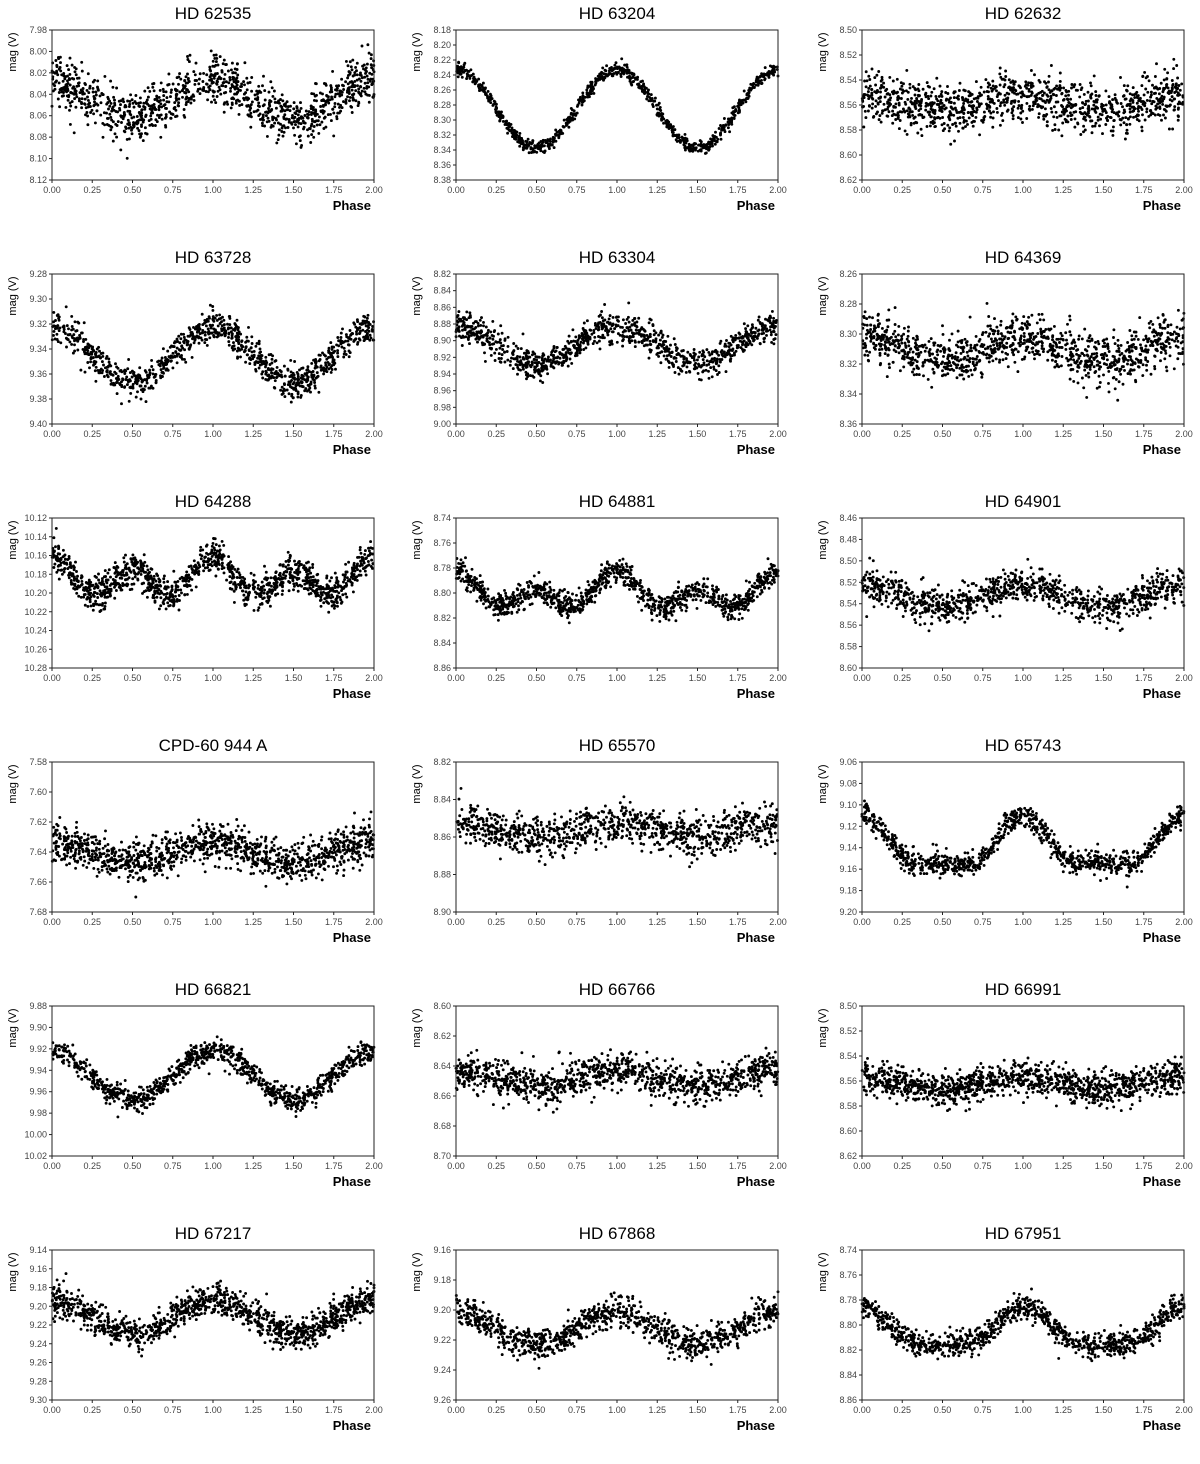  Describe the element at coordinates (213, 434) in the screenshot. I see `x-tick-label: 1.00` at that location.